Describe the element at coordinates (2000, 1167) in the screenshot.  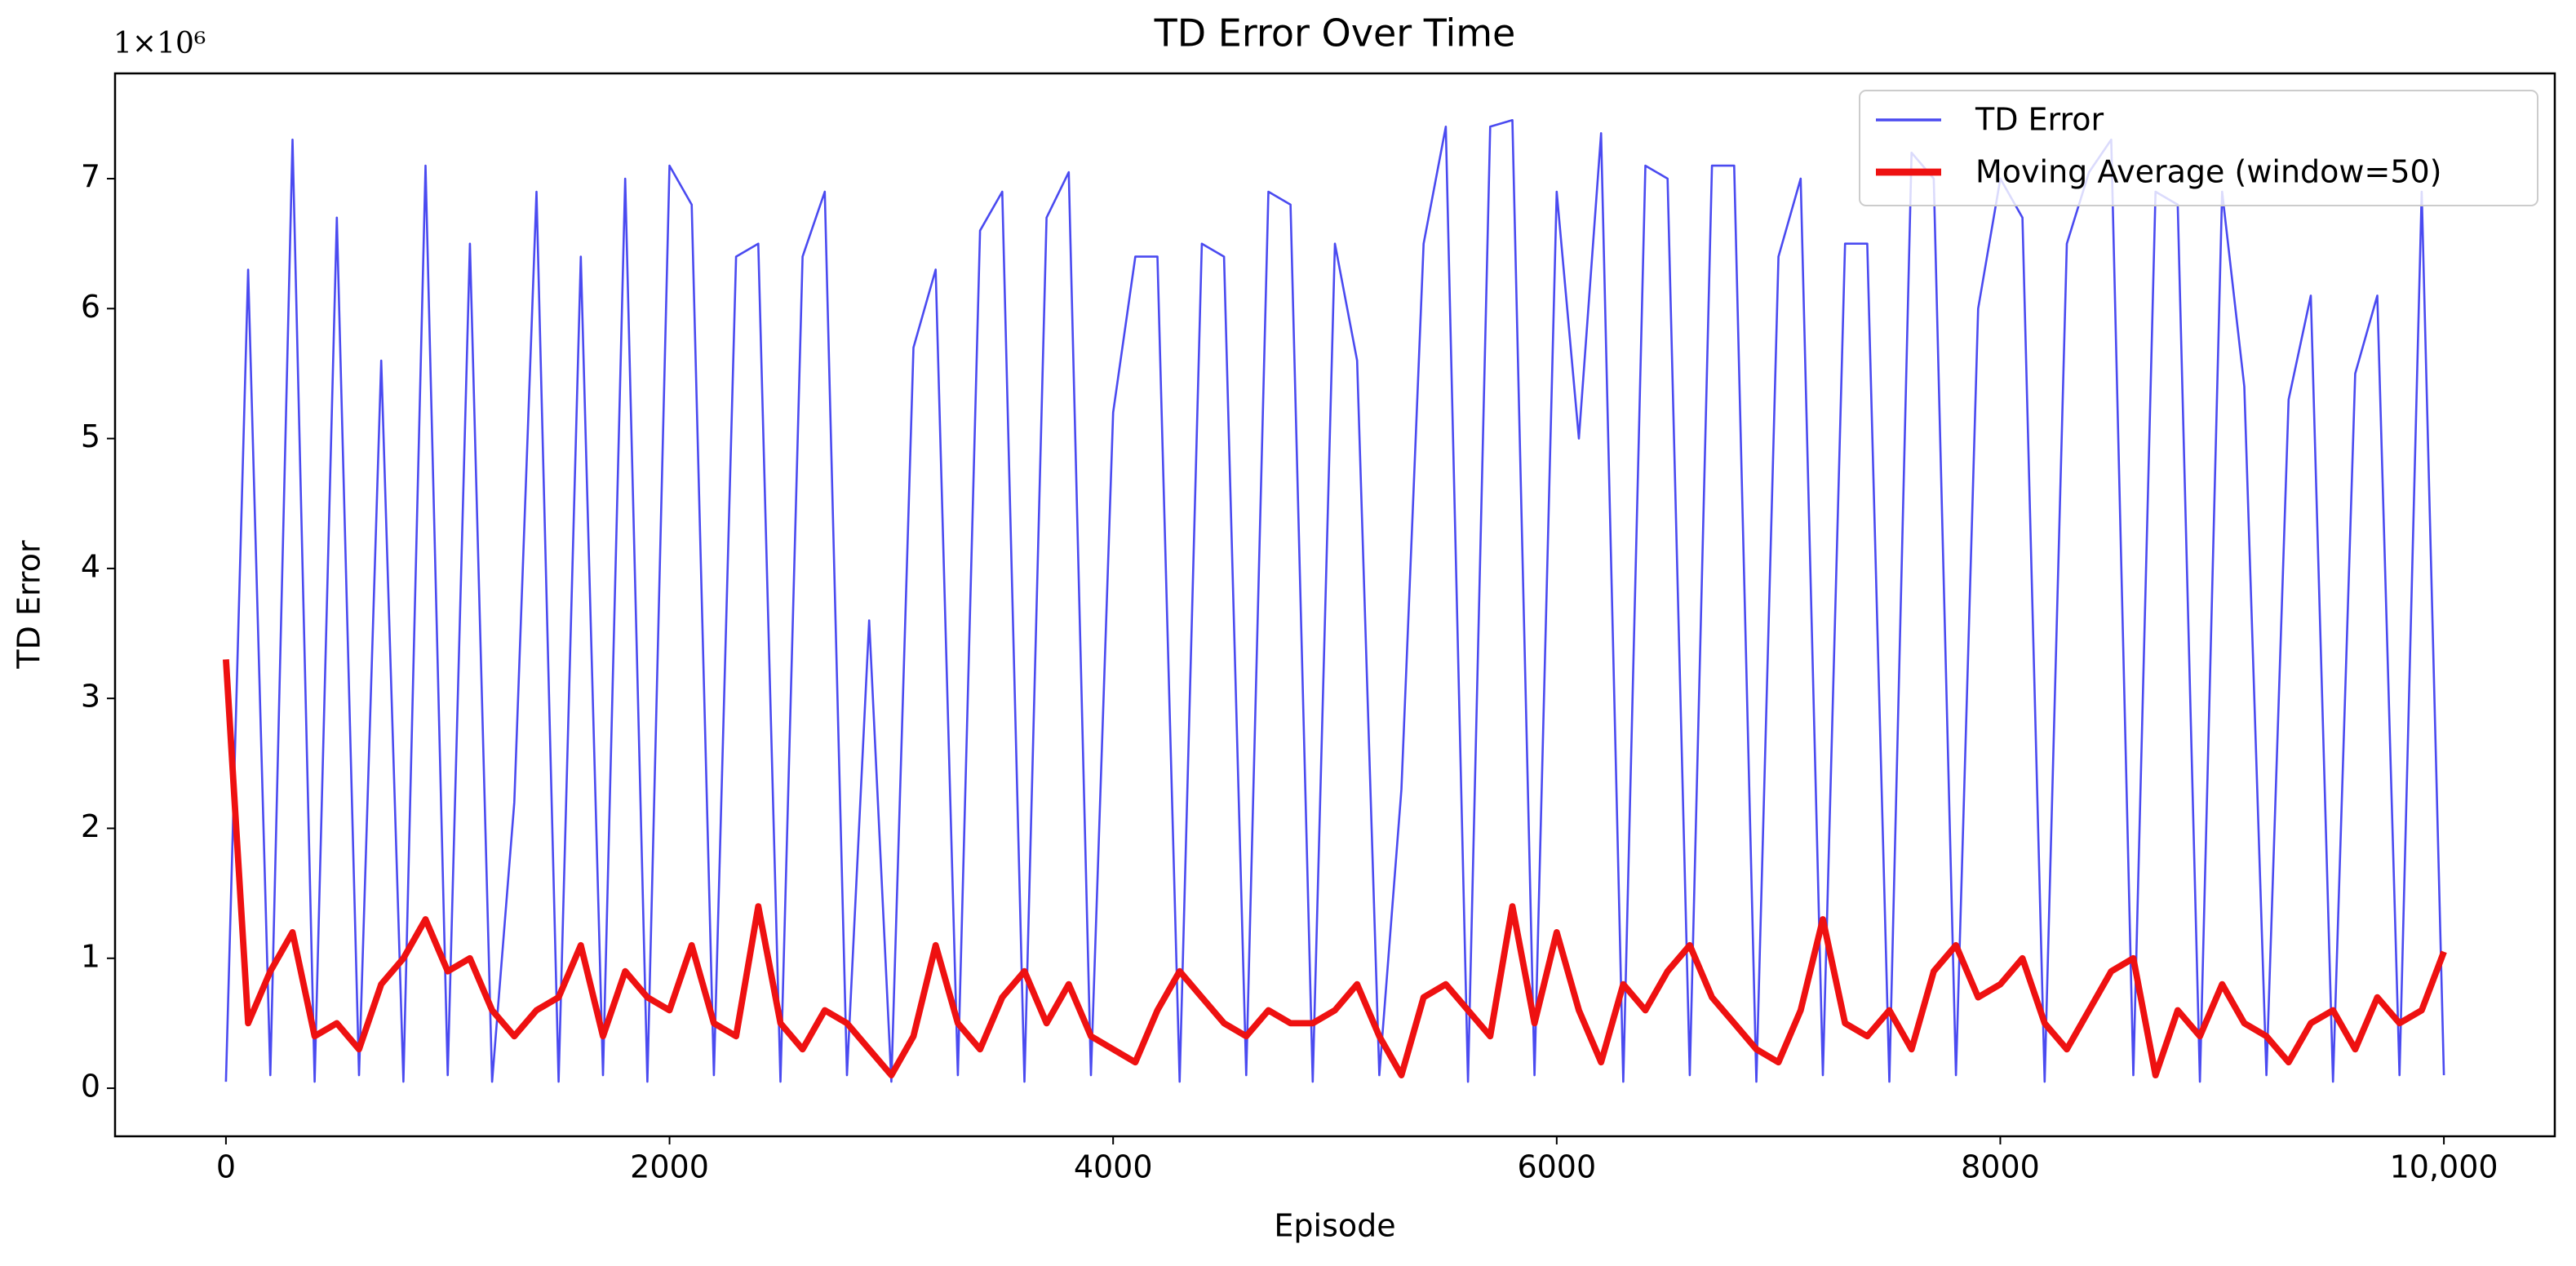
I see `x-tick-label: 8000` at that location.